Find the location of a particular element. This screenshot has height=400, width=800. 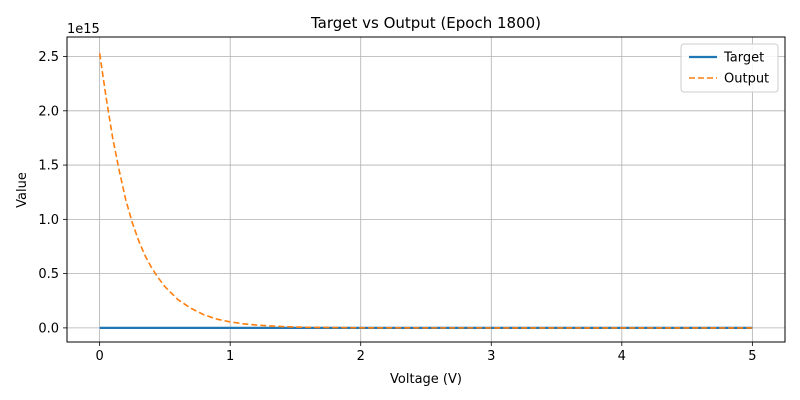

legend: Target Output is located at coordinates (729, 68).